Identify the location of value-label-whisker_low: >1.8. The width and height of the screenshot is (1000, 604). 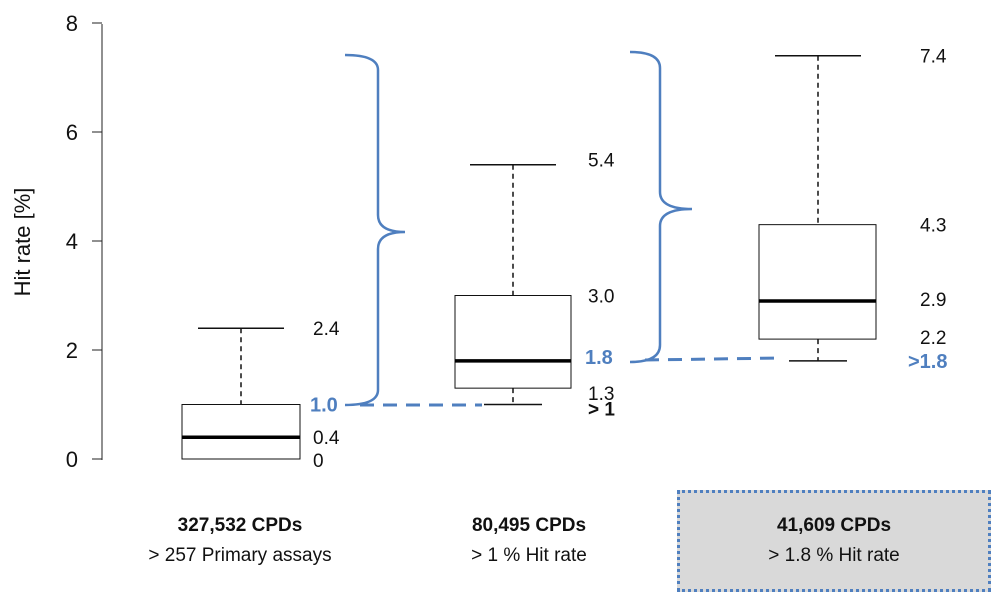
(927, 362).